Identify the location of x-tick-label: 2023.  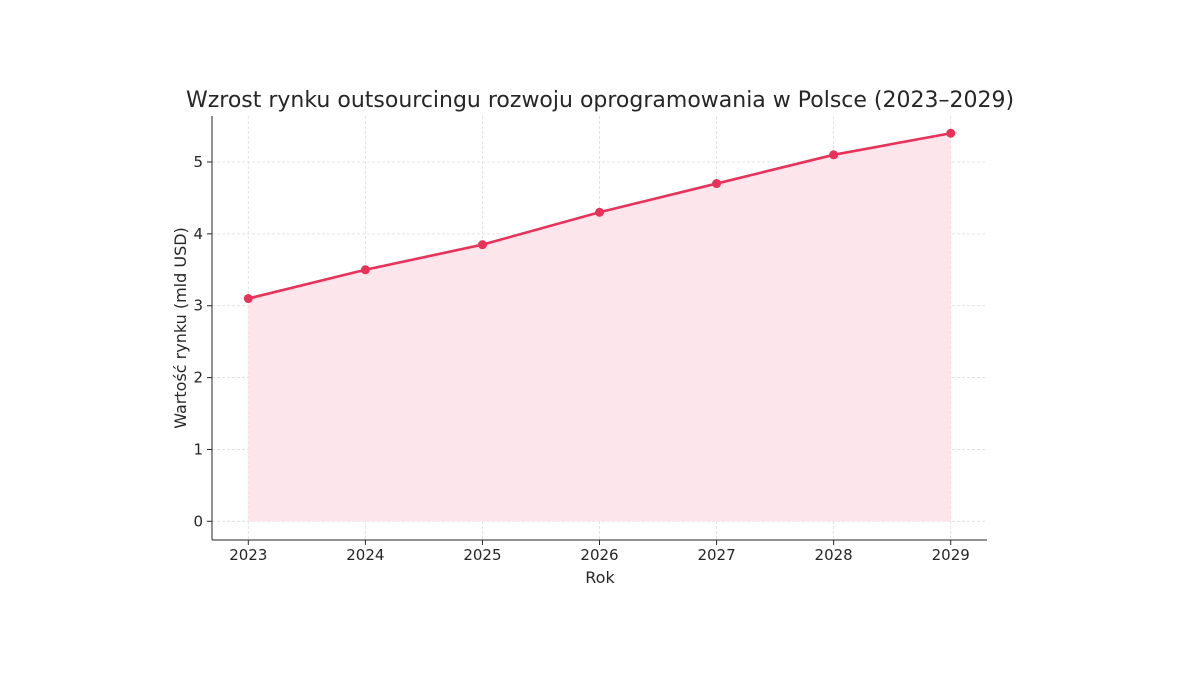
(248, 555).